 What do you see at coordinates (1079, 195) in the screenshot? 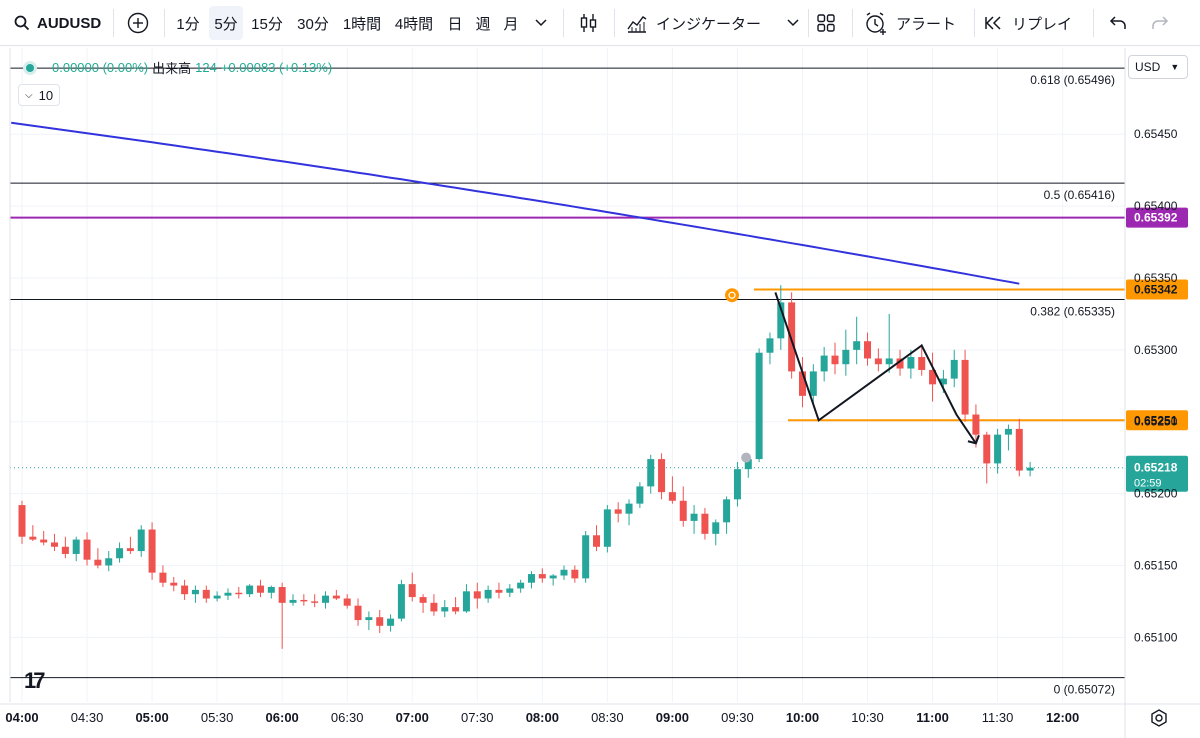
I see `fib-level-label: 0.5 (0.65416)` at bounding box center [1079, 195].